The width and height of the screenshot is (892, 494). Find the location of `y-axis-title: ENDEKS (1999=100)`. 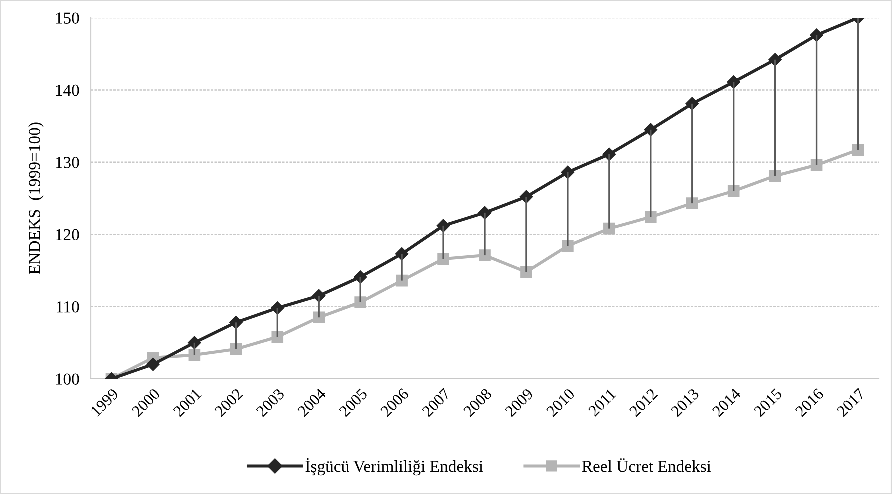

y-axis-title: ENDEKS (1999=100) is located at coordinates (36, 198).